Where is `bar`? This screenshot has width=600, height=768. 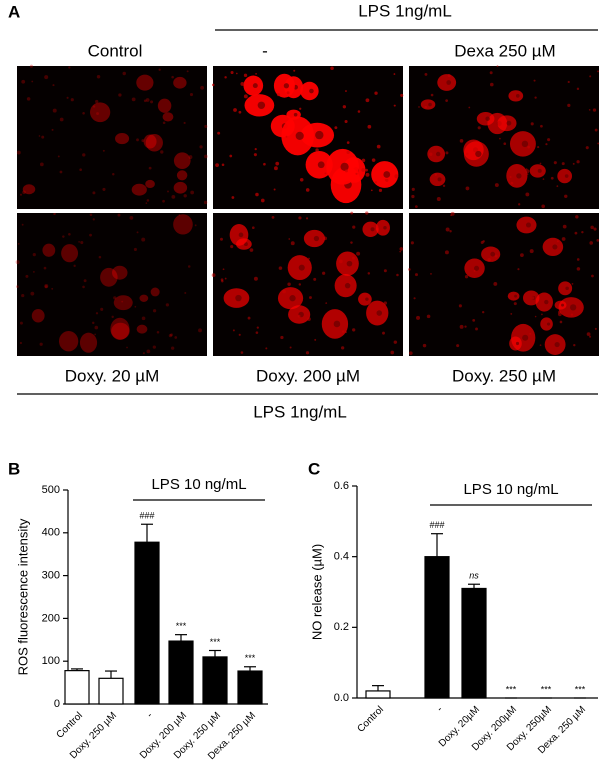 bar is located at coordinates (378, 694).